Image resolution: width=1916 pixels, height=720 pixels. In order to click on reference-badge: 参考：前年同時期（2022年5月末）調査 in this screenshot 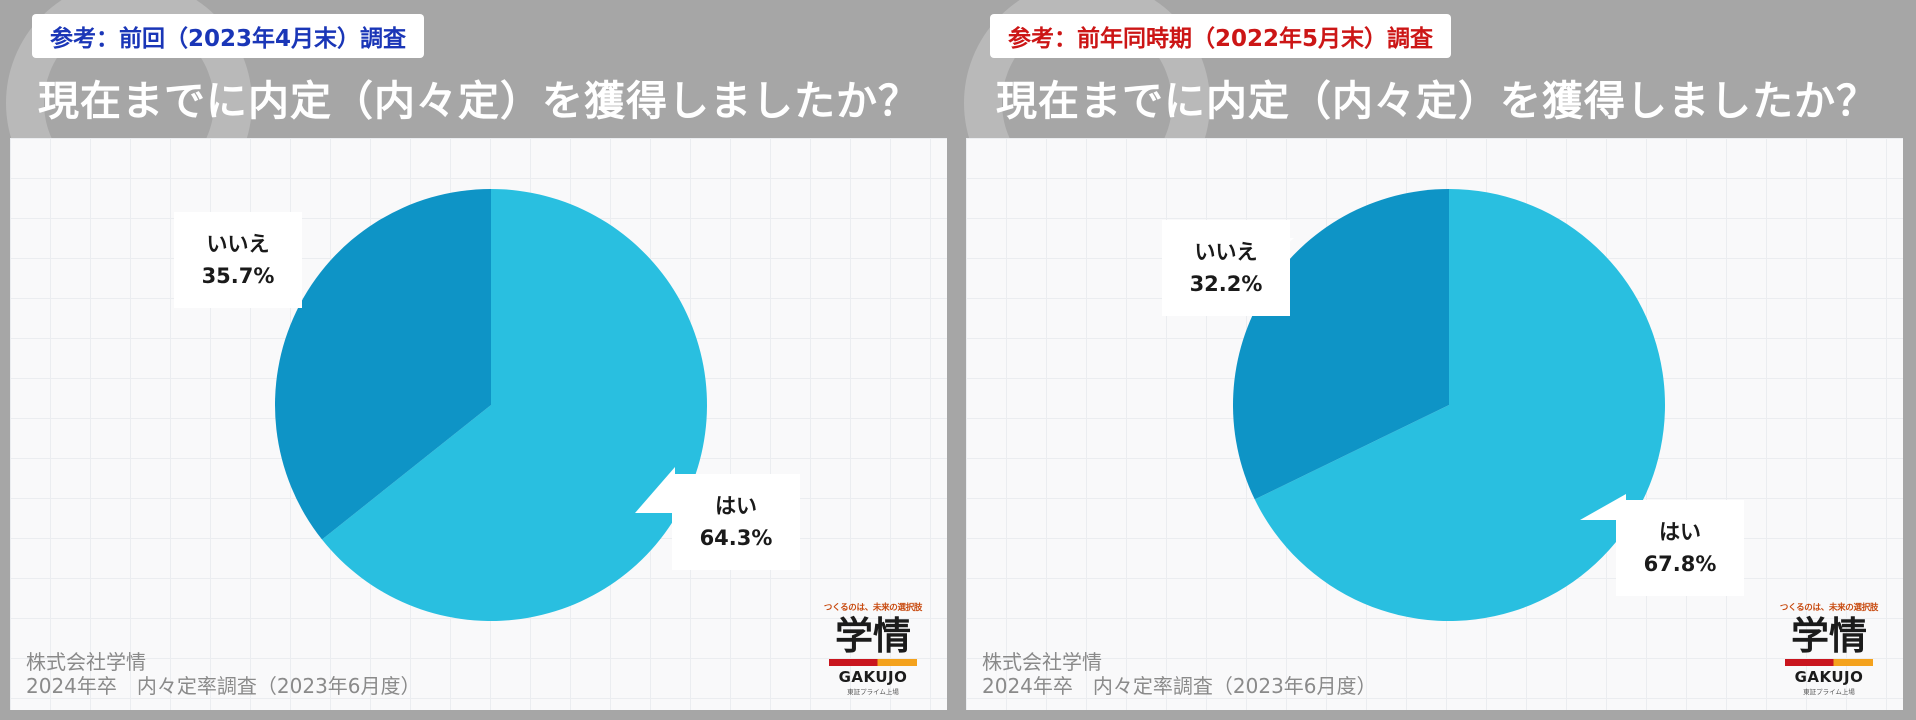, I will do `click(1221, 36)`.